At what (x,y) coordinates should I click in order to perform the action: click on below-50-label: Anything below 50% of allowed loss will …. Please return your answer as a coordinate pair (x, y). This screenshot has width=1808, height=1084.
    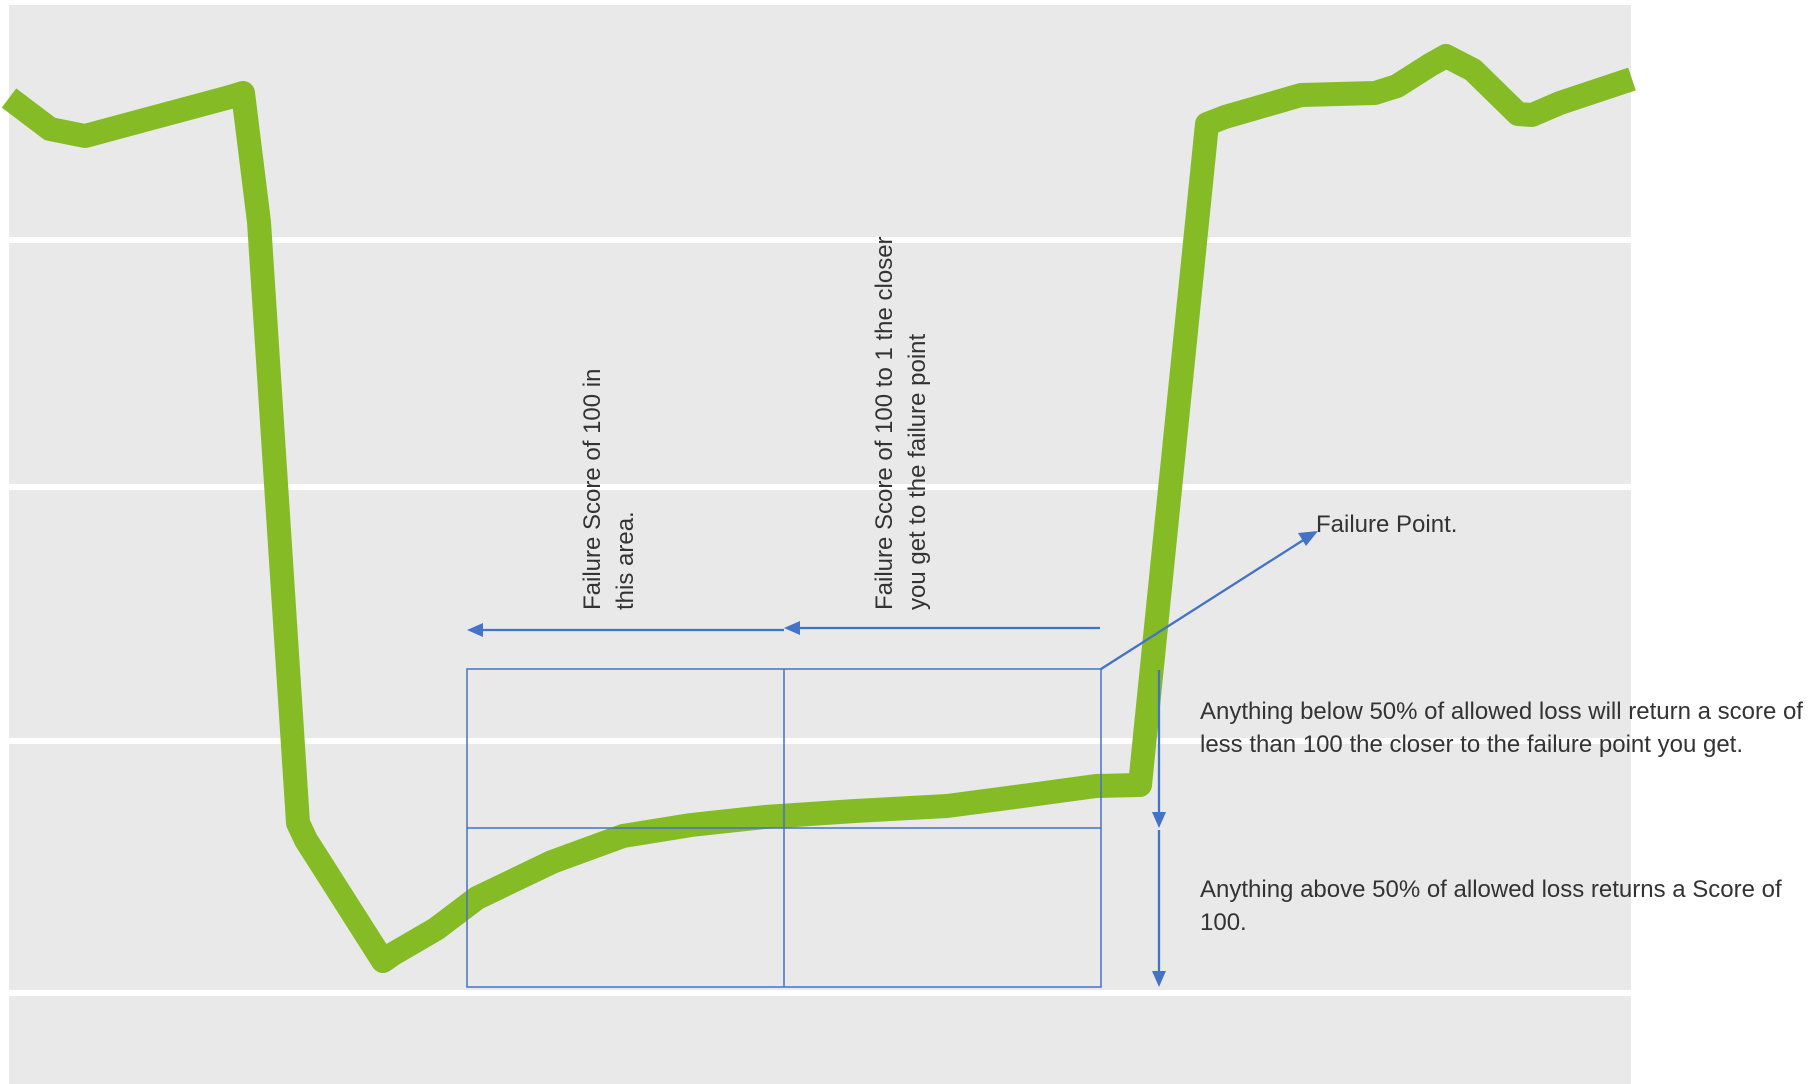
    Looking at the image, I should click on (1504, 728).